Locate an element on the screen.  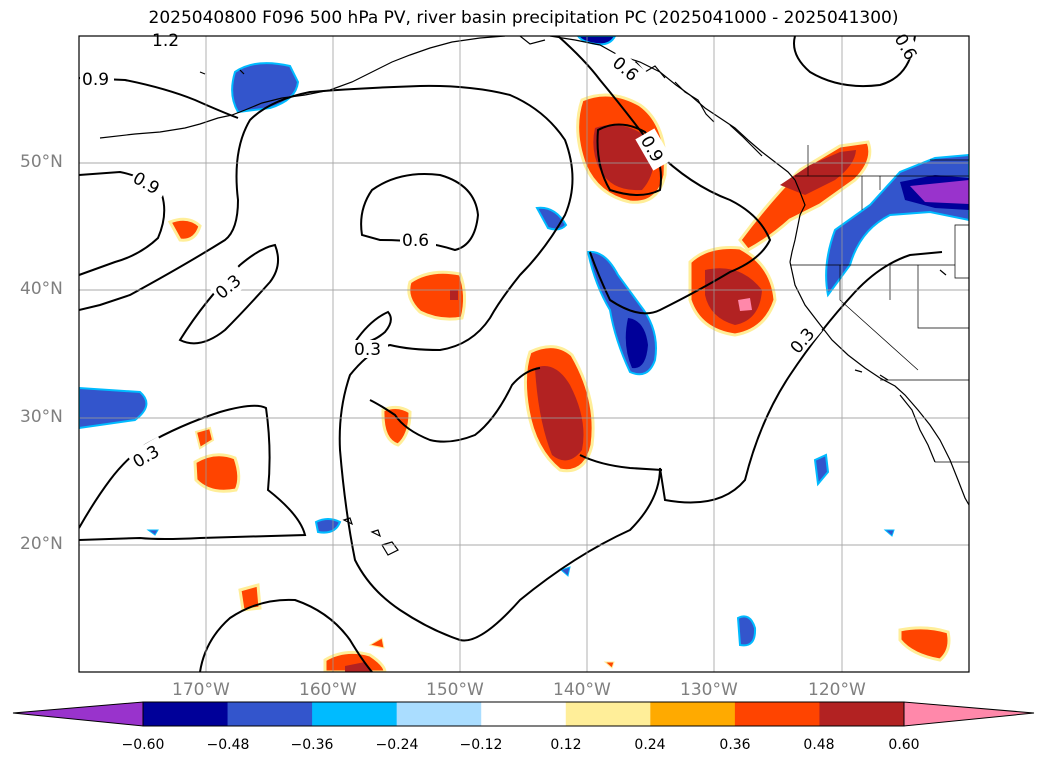
colorbar-tick-label: 0.48 is located at coordinates (819, 745).